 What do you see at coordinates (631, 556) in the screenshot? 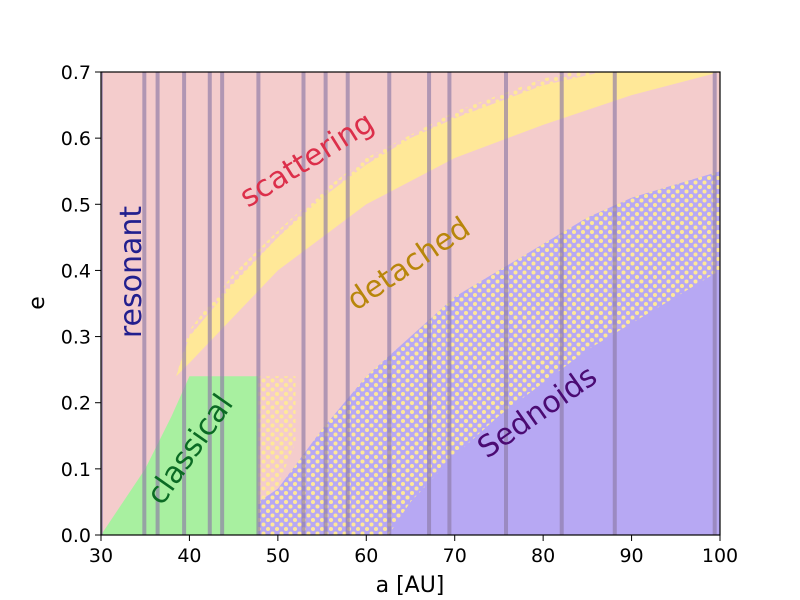
I see `x-tick-label: 90` at bounding box center [631, 556].